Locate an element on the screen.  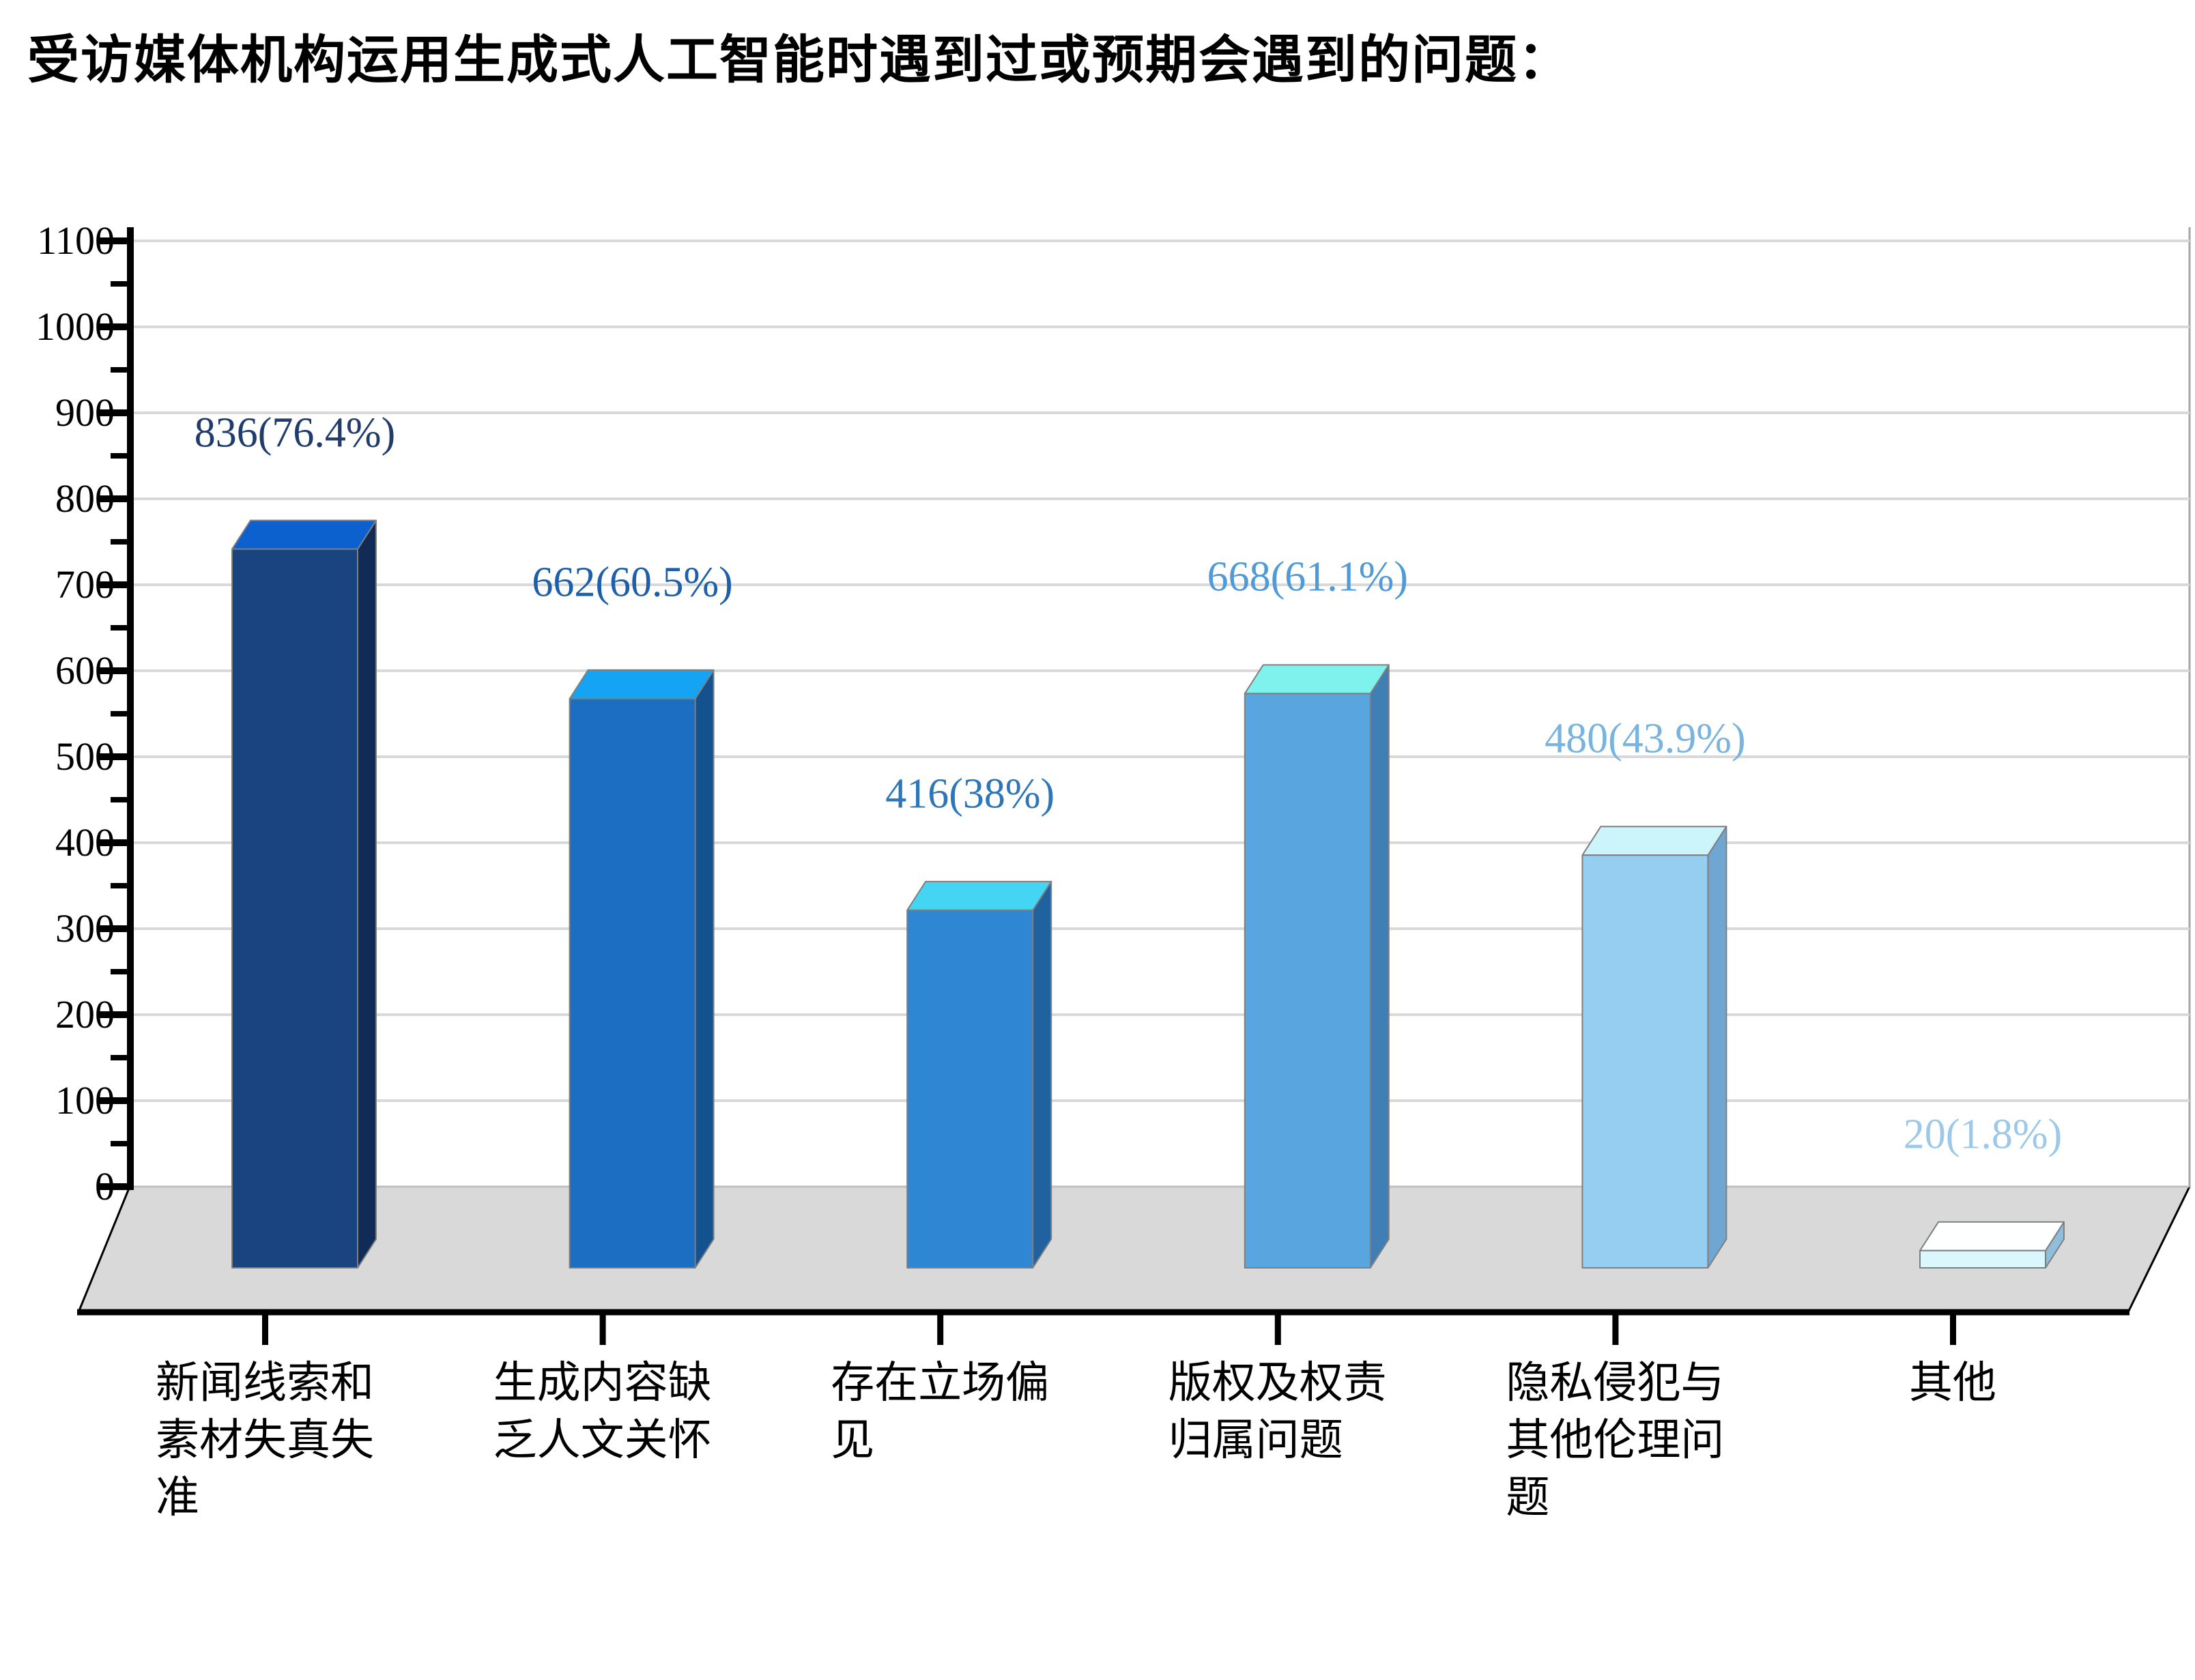
category-label: 版权及权责 归属问题 is located at coordinates (1277, 1412).